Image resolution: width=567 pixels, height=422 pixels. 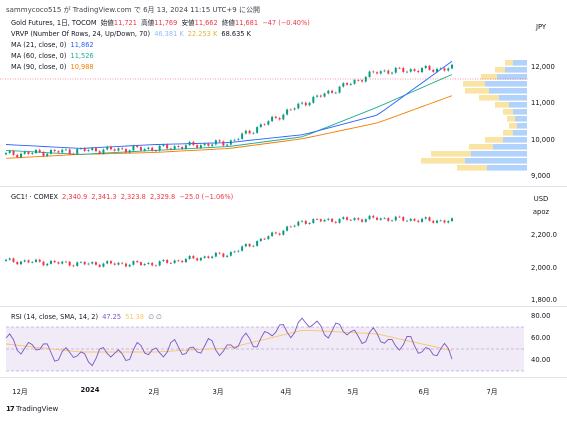 What do you see at coordinates (492, 392) in the screenshot?
I see `xaxis-label: 7月` at bounding box center [492, 392].